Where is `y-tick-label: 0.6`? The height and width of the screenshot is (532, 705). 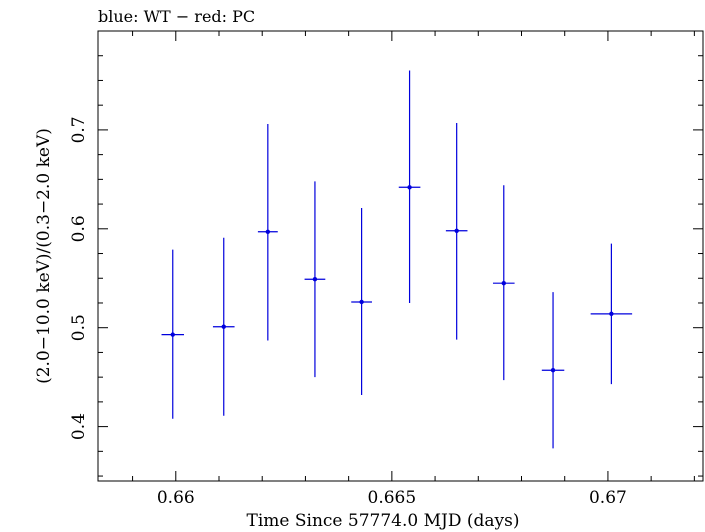
y-tick-label: 0.6 is located at coordinates (79, 228).